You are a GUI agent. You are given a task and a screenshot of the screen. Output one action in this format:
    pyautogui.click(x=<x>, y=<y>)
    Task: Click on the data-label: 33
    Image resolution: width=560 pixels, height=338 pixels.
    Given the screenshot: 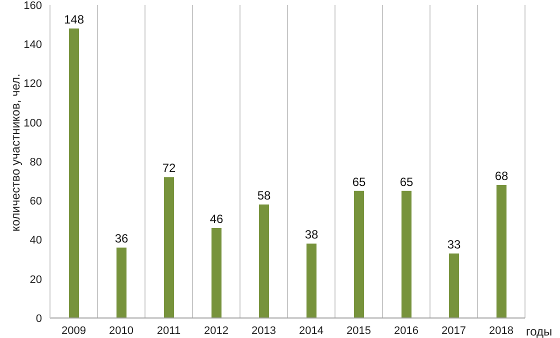 What is the action you would take?
    pyautogui.click(x=454, y=244)
    